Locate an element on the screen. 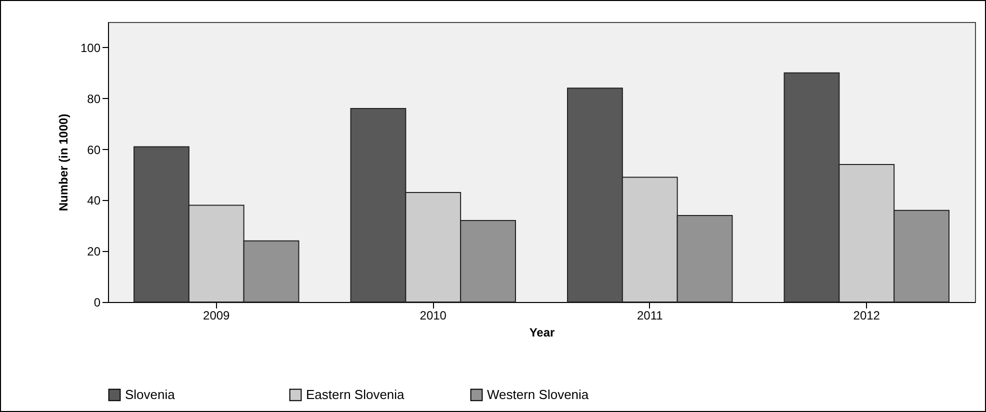  y-tick-label: 80 is located at coordinates (94, 99).